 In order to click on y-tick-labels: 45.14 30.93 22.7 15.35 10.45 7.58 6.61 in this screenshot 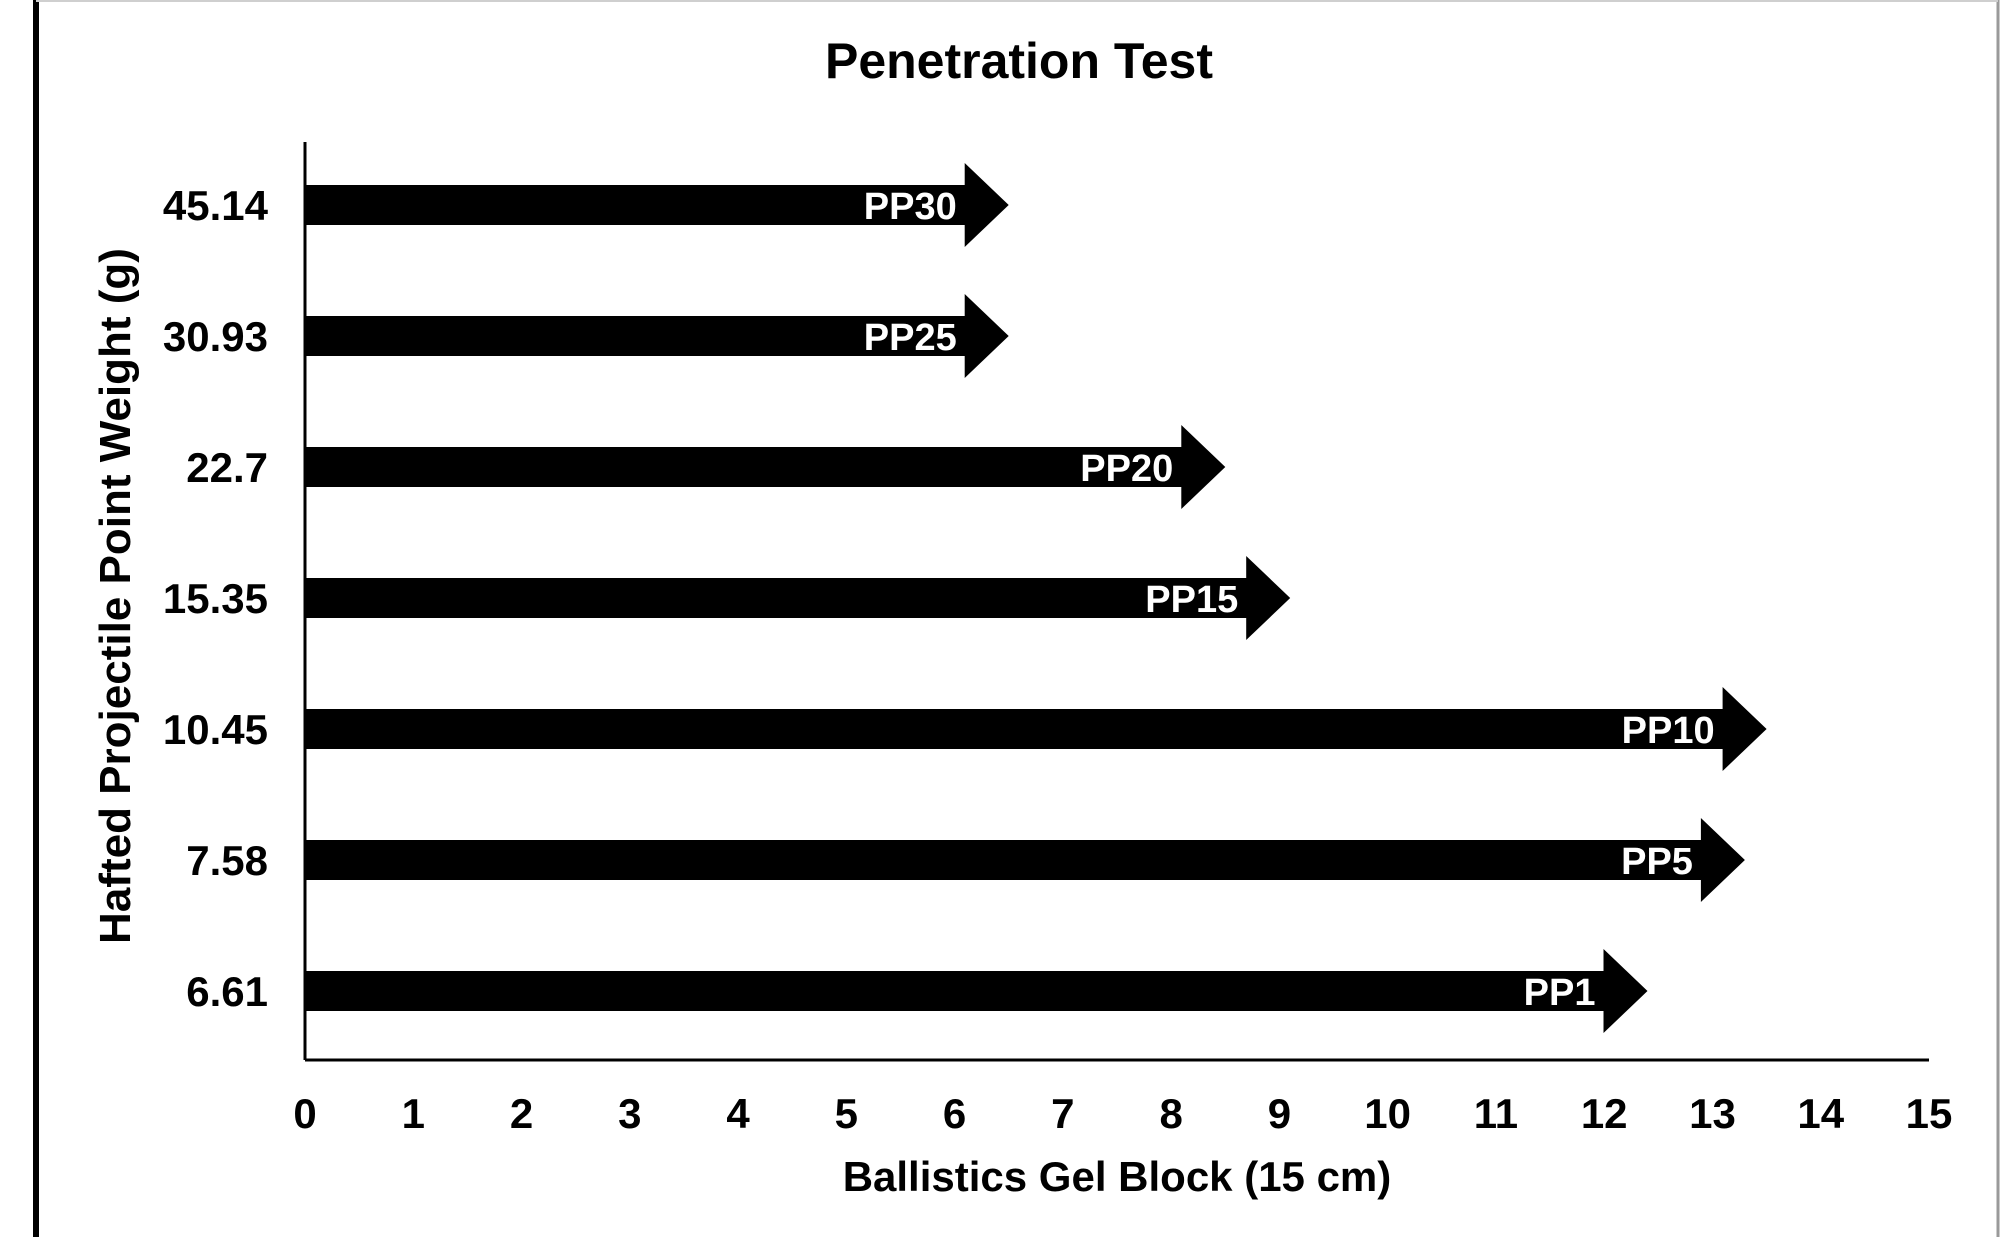, I will do `click(216, 598)`.